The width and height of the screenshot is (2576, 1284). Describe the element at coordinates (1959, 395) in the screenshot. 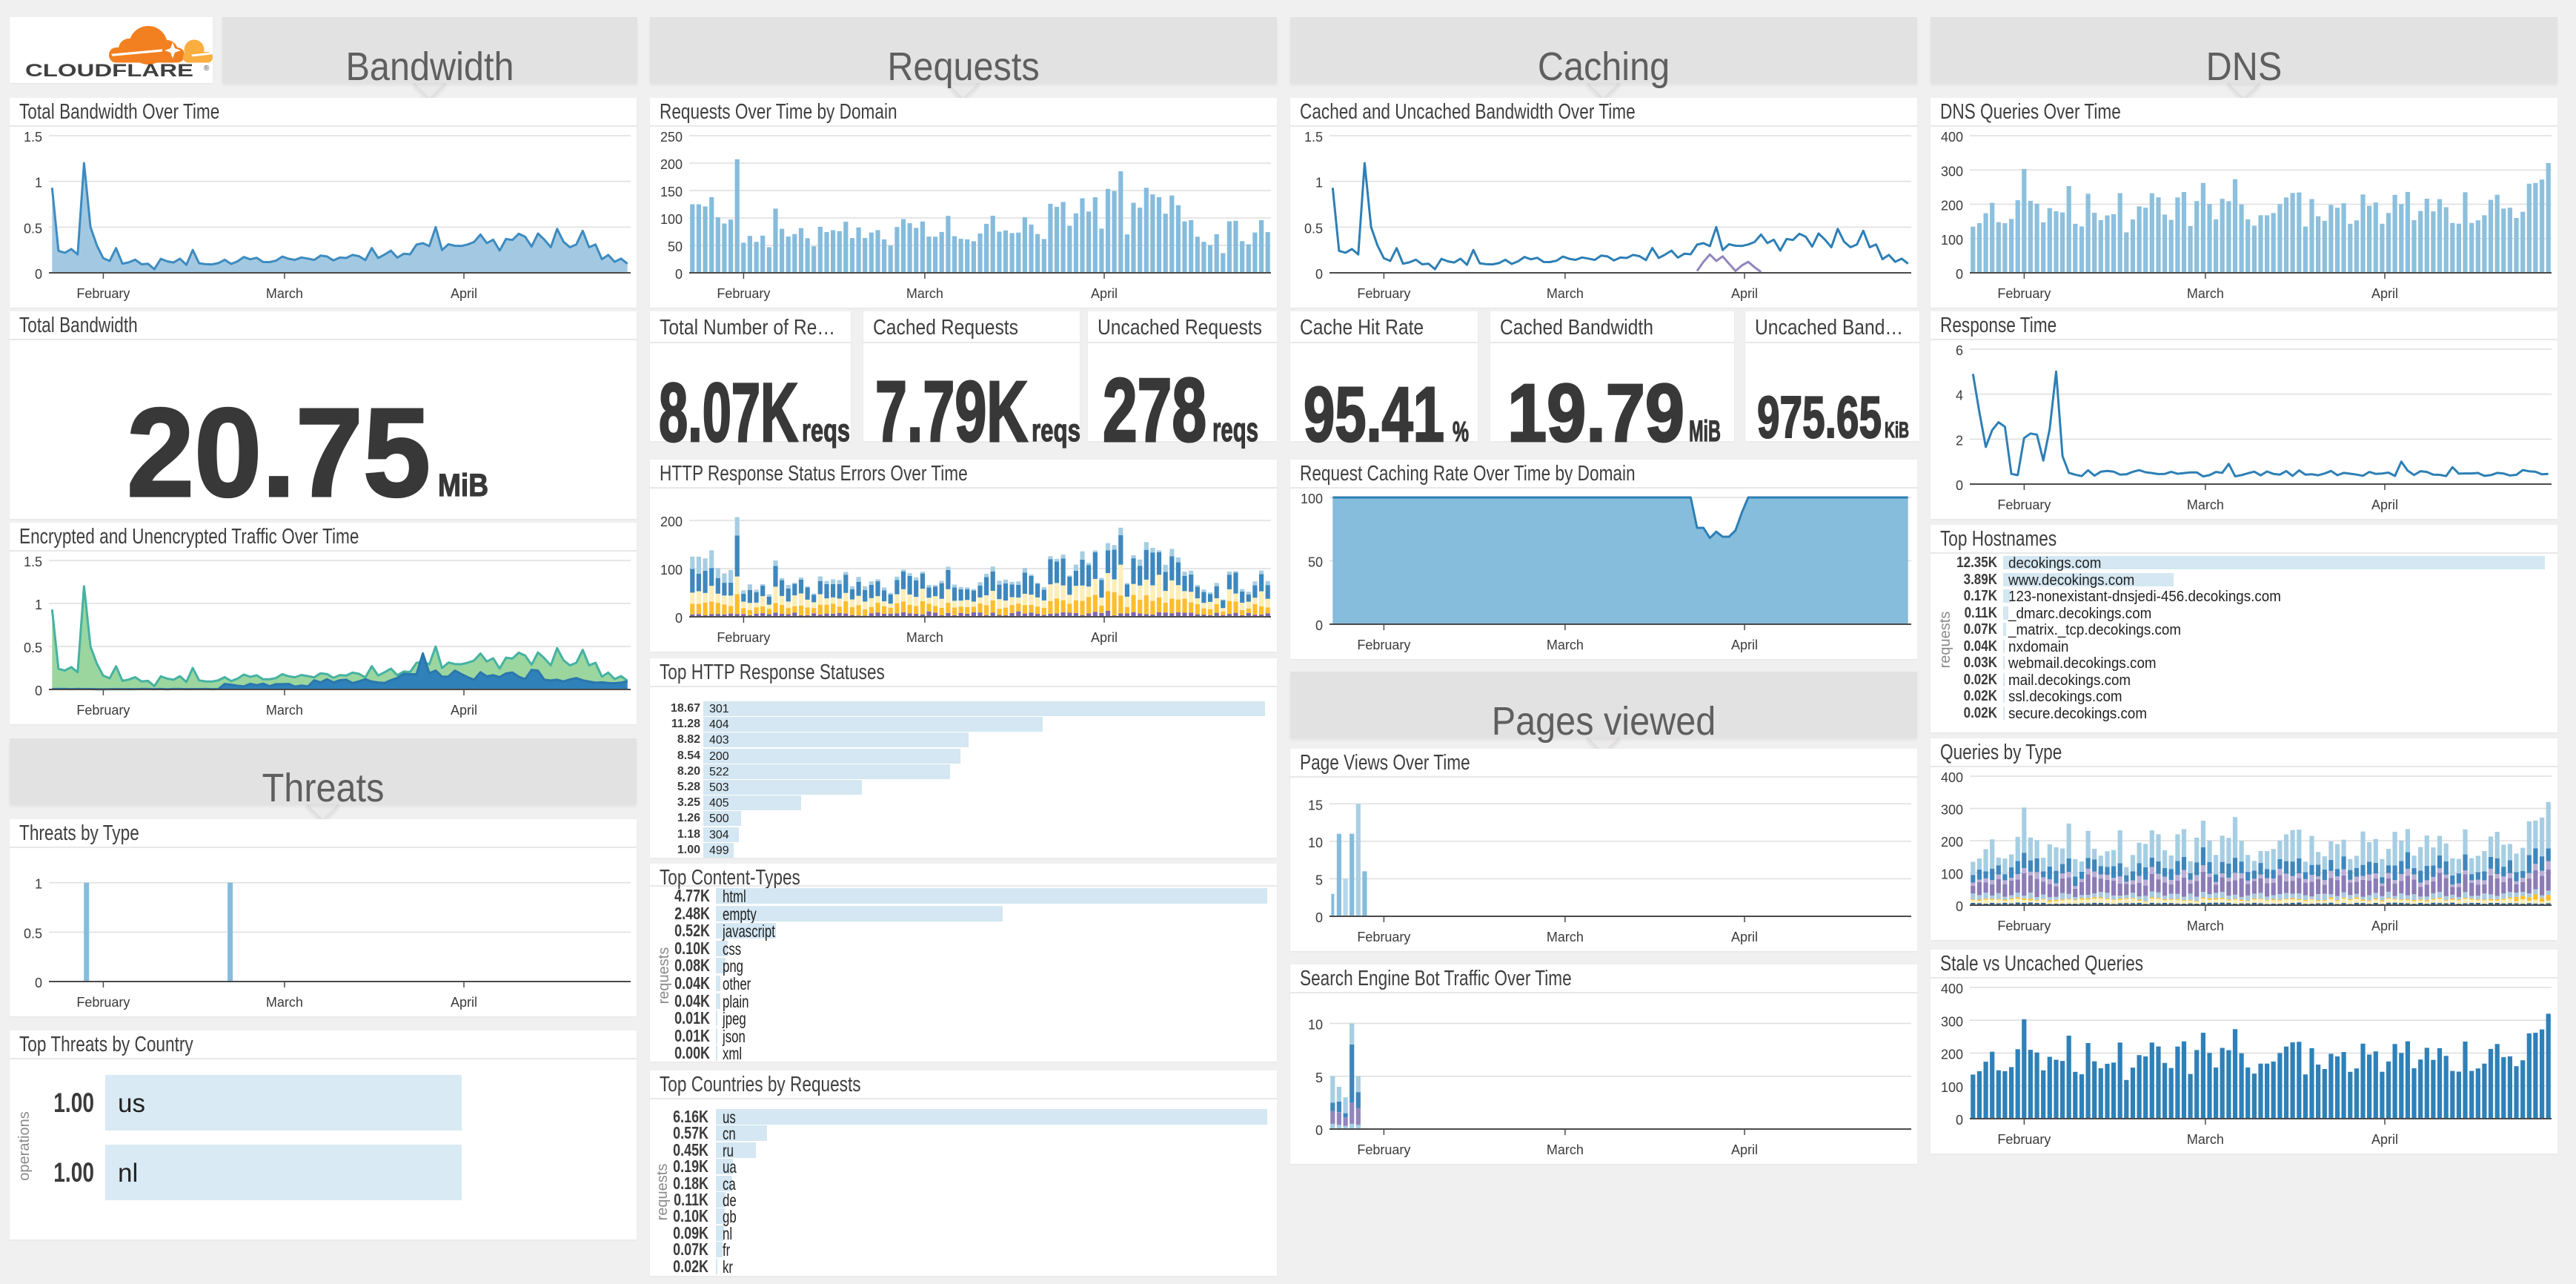

I see `svg-text: 4` at that location.